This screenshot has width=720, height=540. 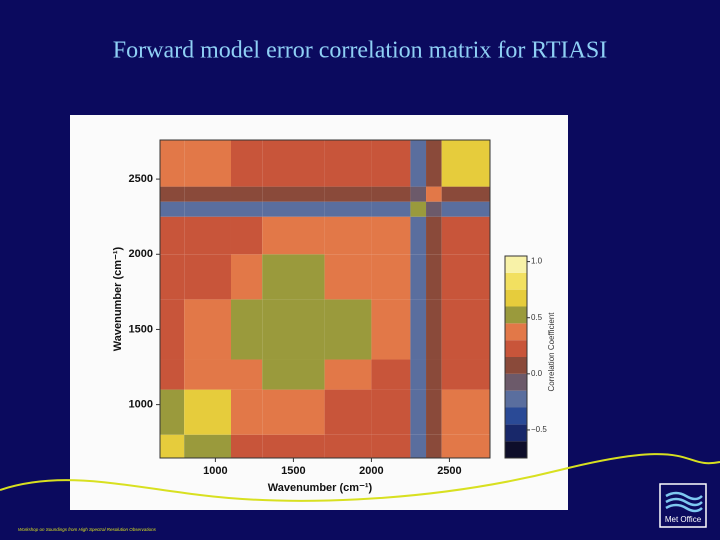 I want to click on logo-text: Met Office, so click(x=683, y=519).